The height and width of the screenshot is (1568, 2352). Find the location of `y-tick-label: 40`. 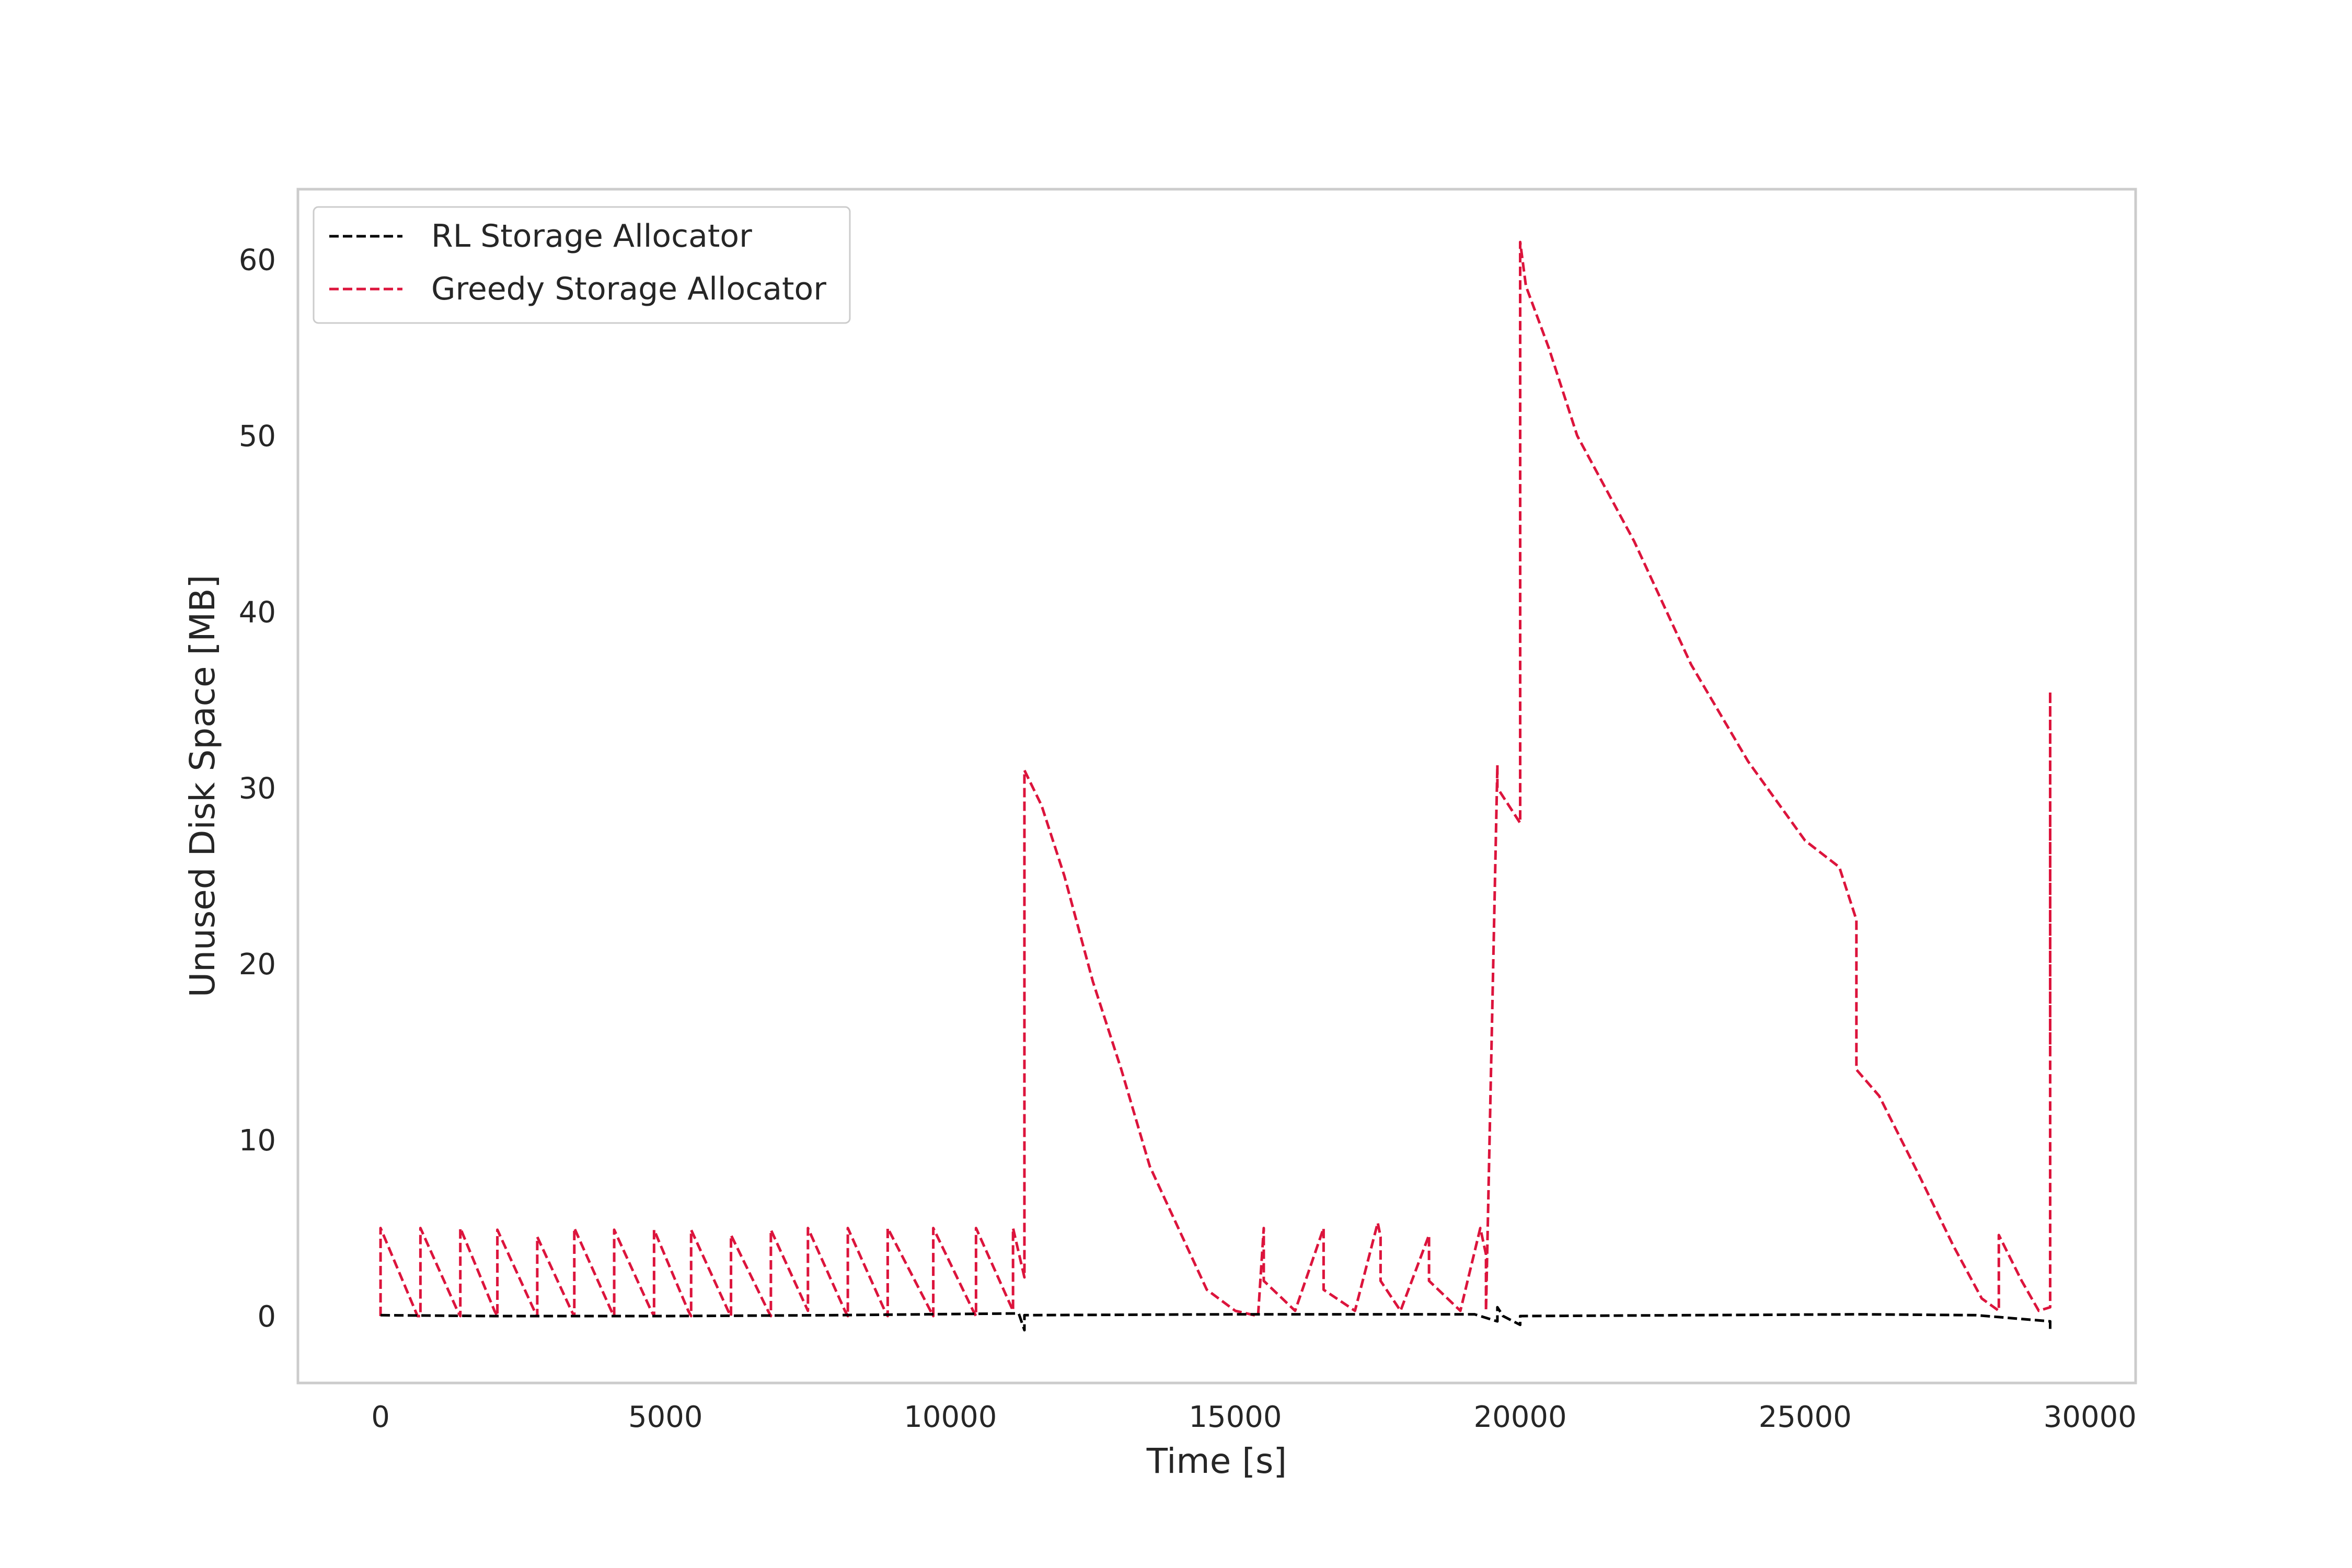

y-tick-label: 40 is located at coordinates (257, 612).